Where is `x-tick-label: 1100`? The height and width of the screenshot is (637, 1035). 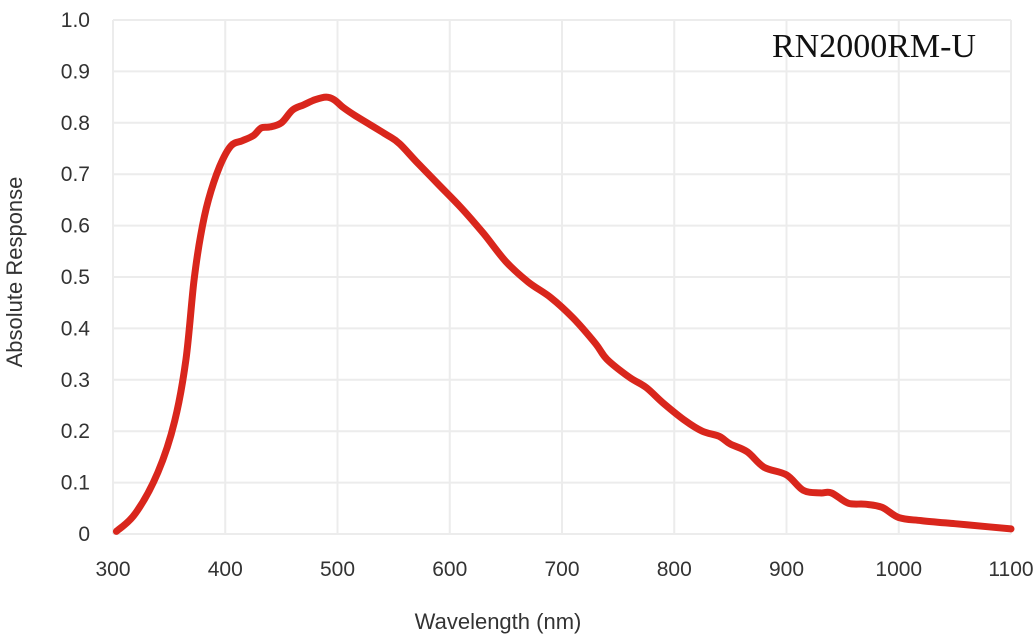 x-tick-label: 1100 is located at coordinates (1010, 569).